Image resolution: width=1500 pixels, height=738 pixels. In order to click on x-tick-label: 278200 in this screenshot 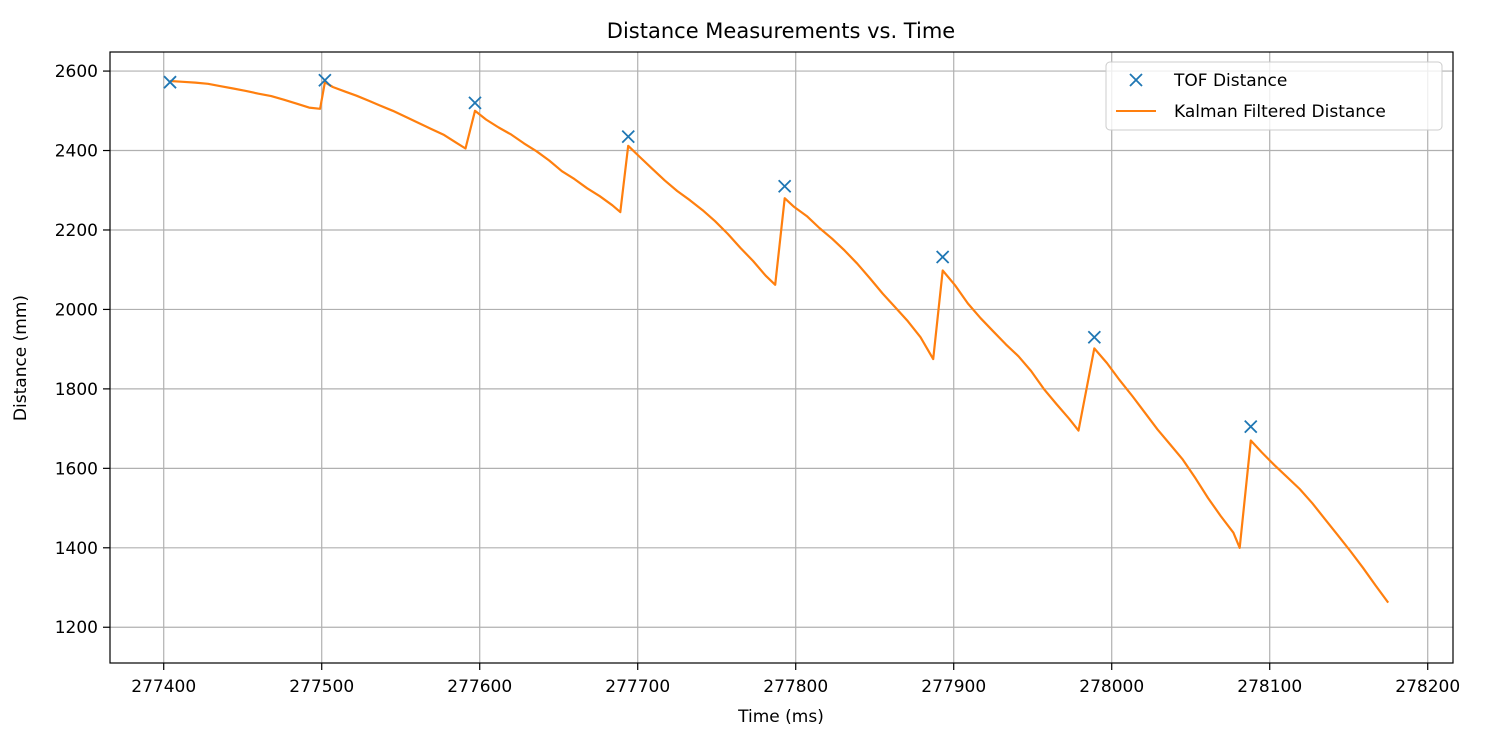, I will do `click(1427, 687)`.